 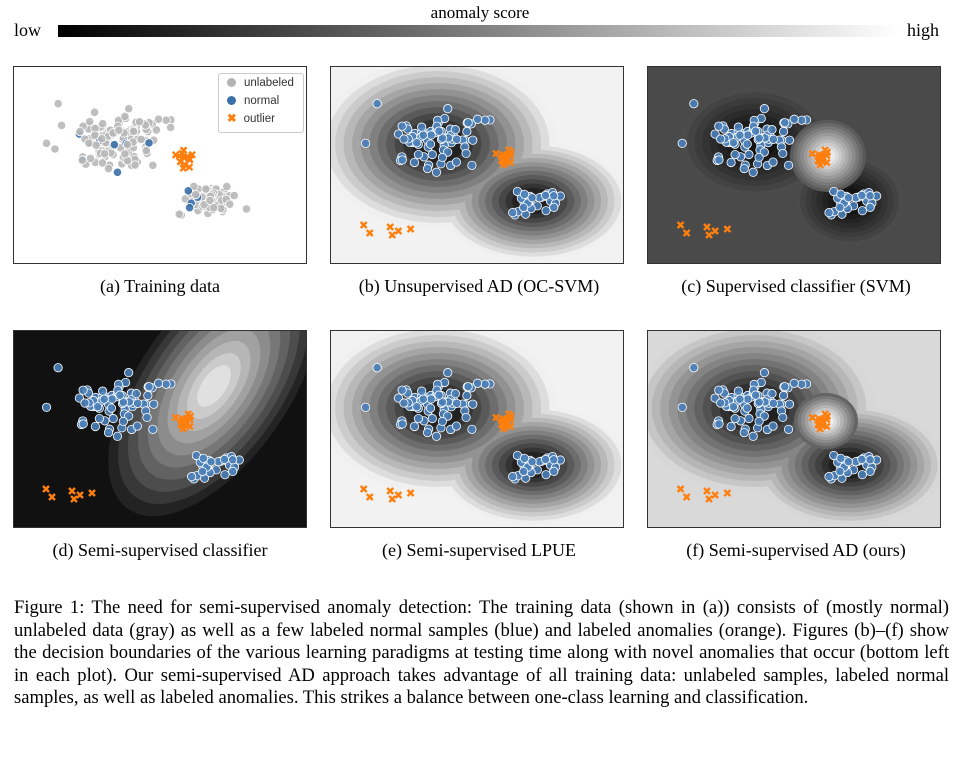 What do you see at coordinates (27, 30) in the screenshot?
I see `colorbar-low-label: low` at bounding box center [27, 30].